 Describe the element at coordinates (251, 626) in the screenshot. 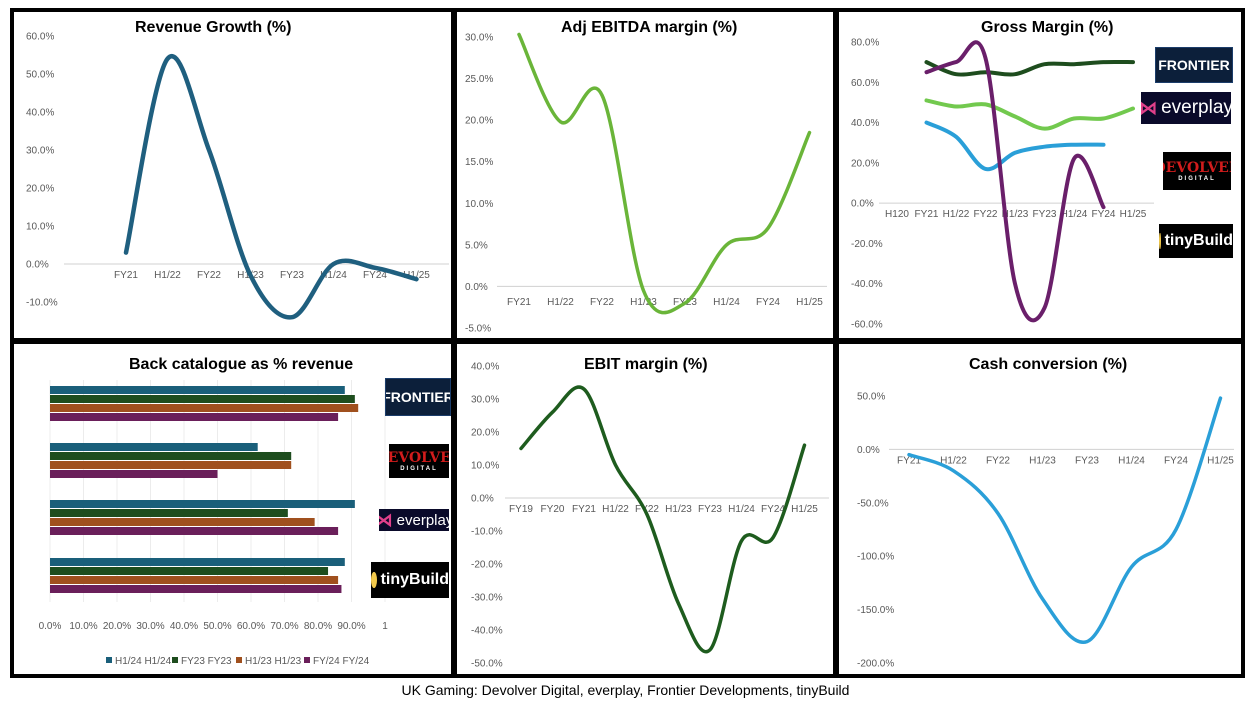

I see `x-tick-label: 60.0%` at that location.